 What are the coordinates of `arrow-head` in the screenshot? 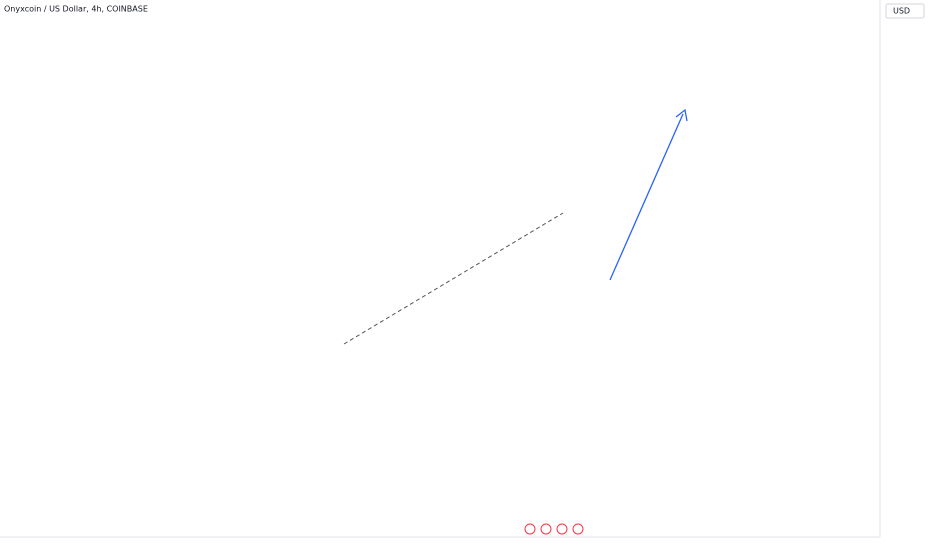 It's located at (681, 115).